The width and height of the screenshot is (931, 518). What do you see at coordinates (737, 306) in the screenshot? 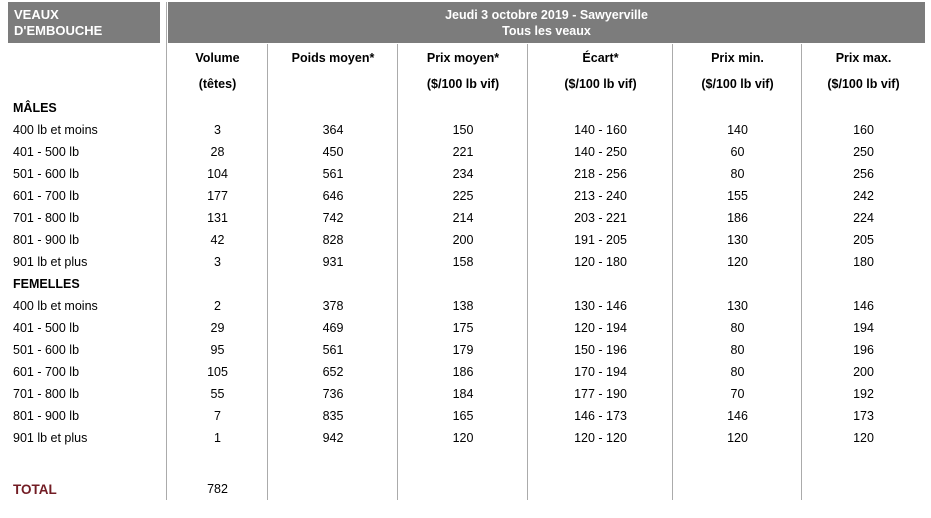
I see `row-cell: 130` at bounding box center [737, 306].